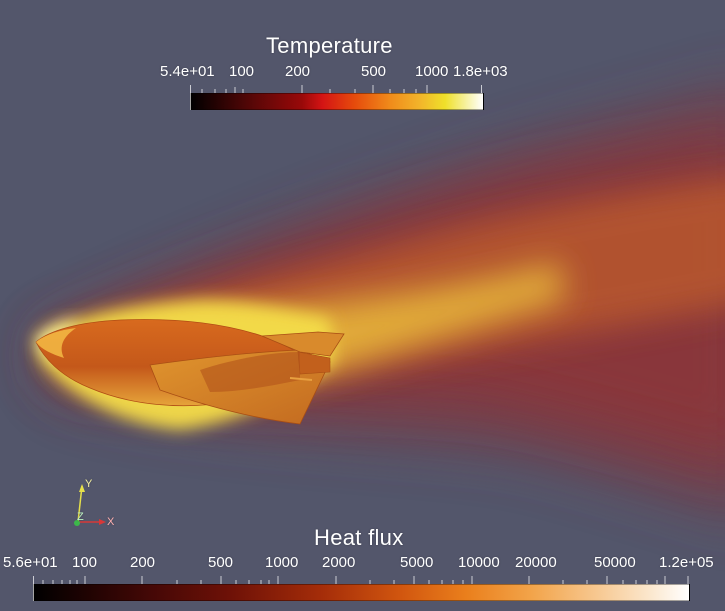 This screenshot has height=611, width=725. I want to click on heat-flux-tick-label: 20000, so click(536, 562).